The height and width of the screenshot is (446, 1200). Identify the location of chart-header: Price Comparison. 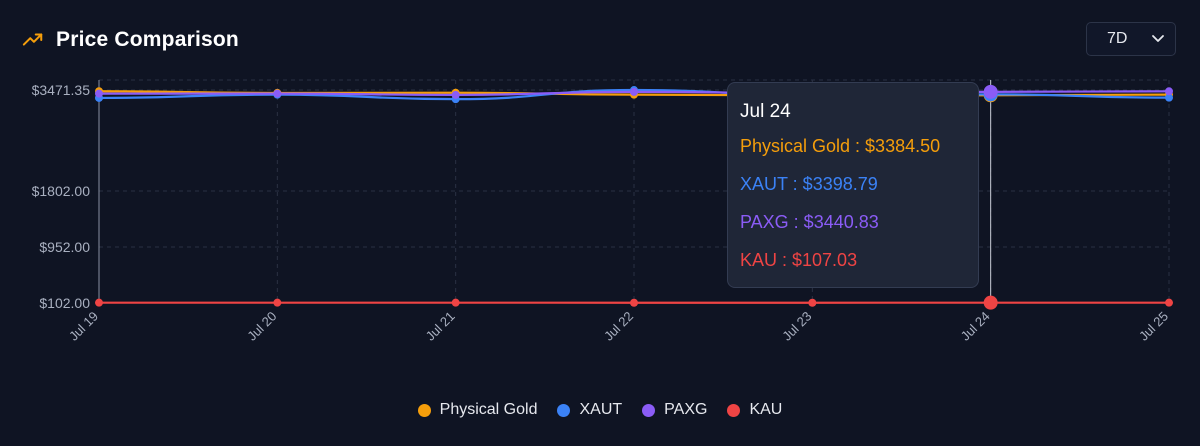
(130, 40).